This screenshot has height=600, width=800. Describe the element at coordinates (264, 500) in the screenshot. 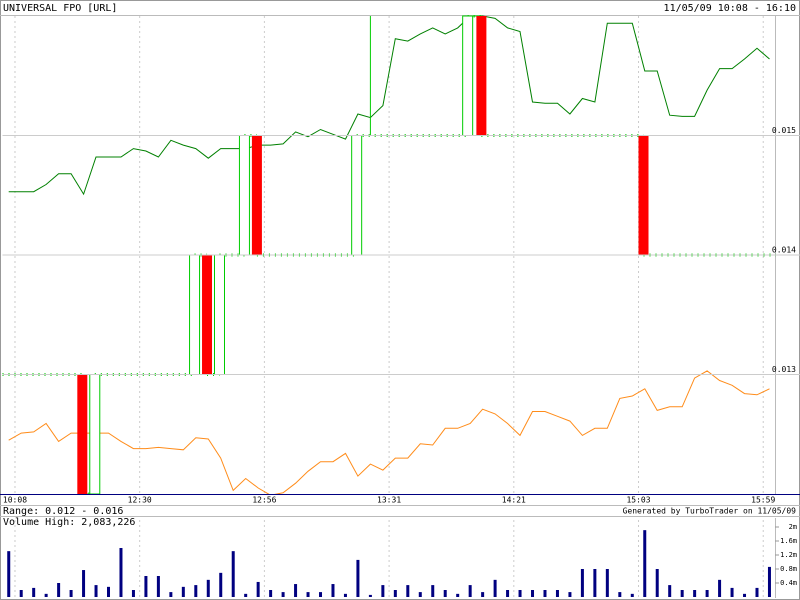

I see `x-tick-label: 12:56` at that location.